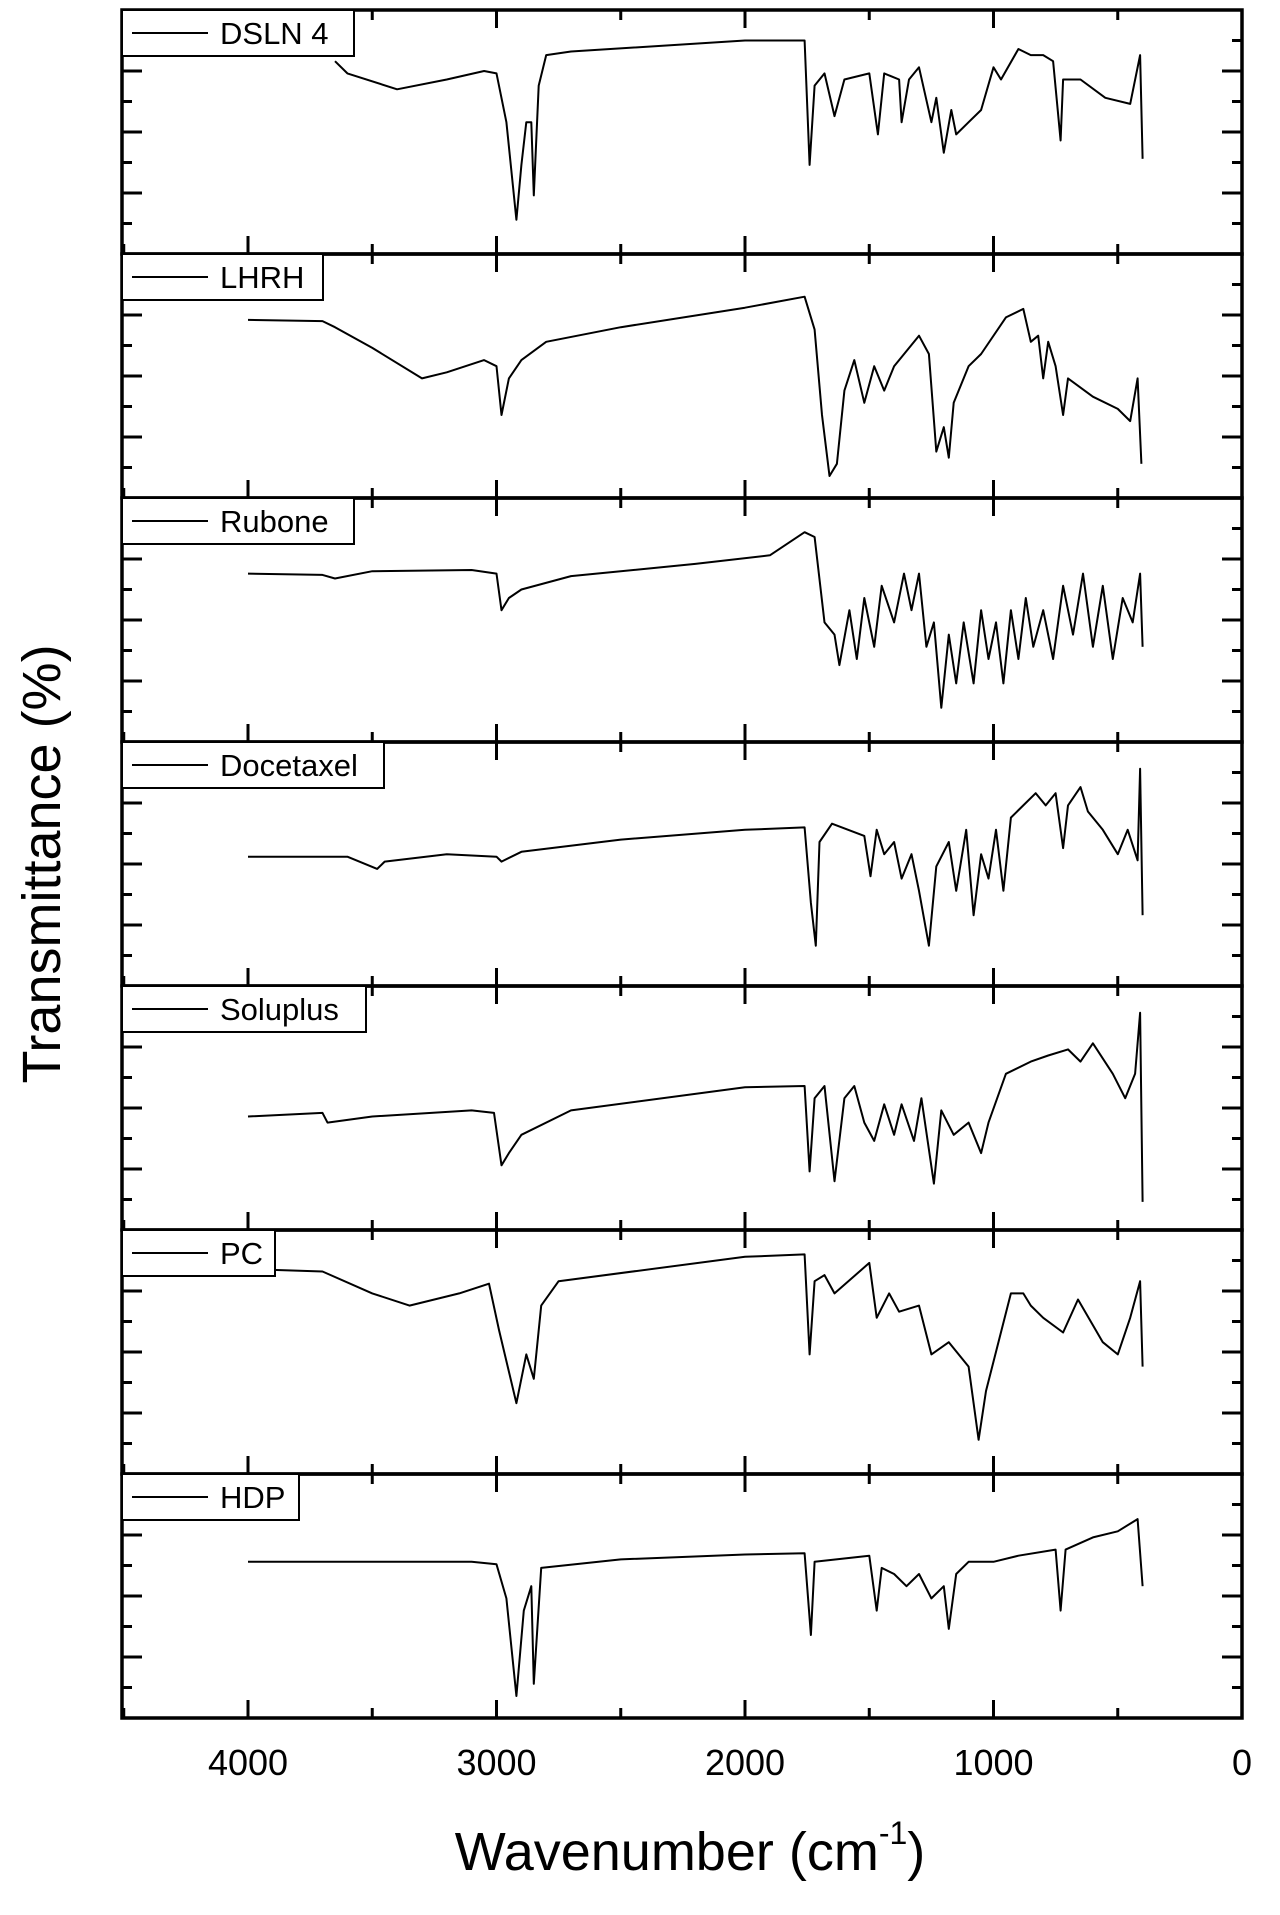  Describe the element at coordinates (993, 1762) in the screenshot. I see `x-tick-label: 1000` at that location.